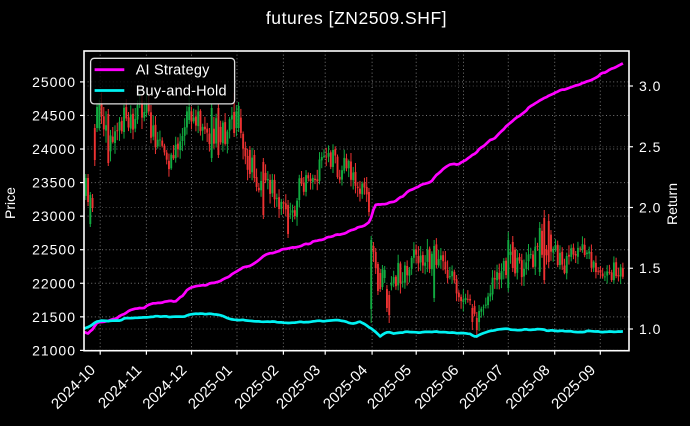 This screenshot has height=426, width=690. I want to click on svg-text: 2.0, so click(650, 208).